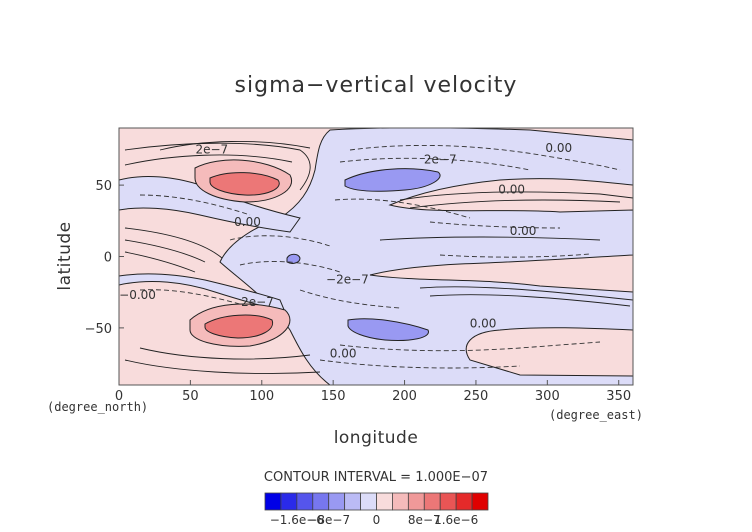  I want to click on x-tick-label: 350, so click(618, 396).